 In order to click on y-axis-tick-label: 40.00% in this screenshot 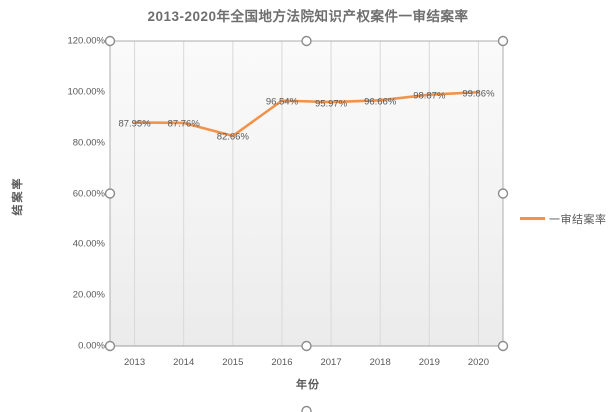, I will do `click(88, 244)`.